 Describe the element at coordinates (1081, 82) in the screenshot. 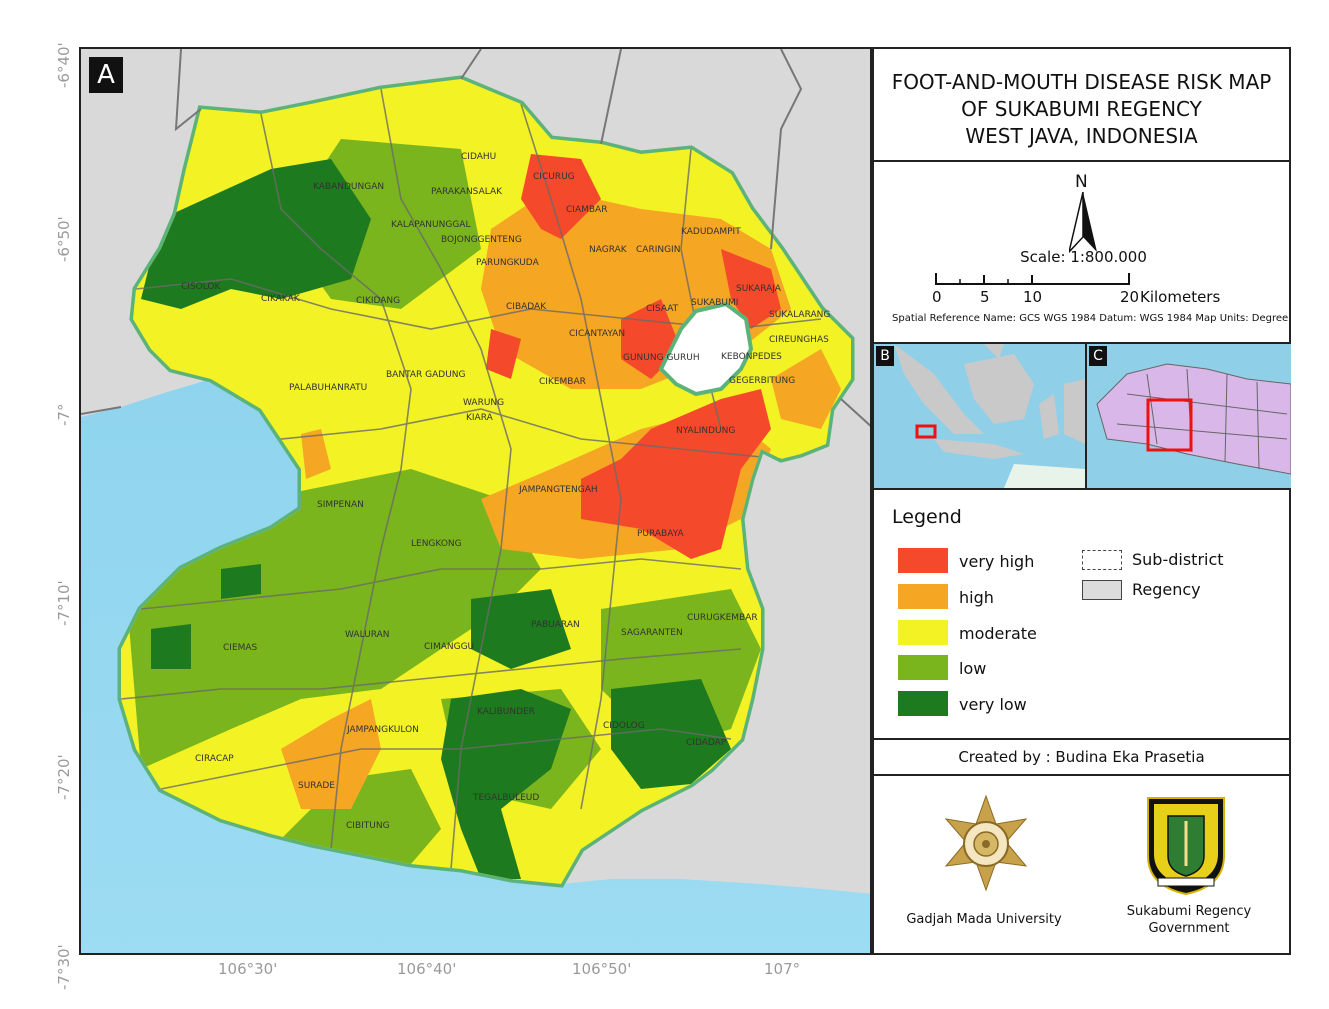

I see `map-title-line1: FOOT-AND-MOUTH DISEASE RISK MAP` at that location.